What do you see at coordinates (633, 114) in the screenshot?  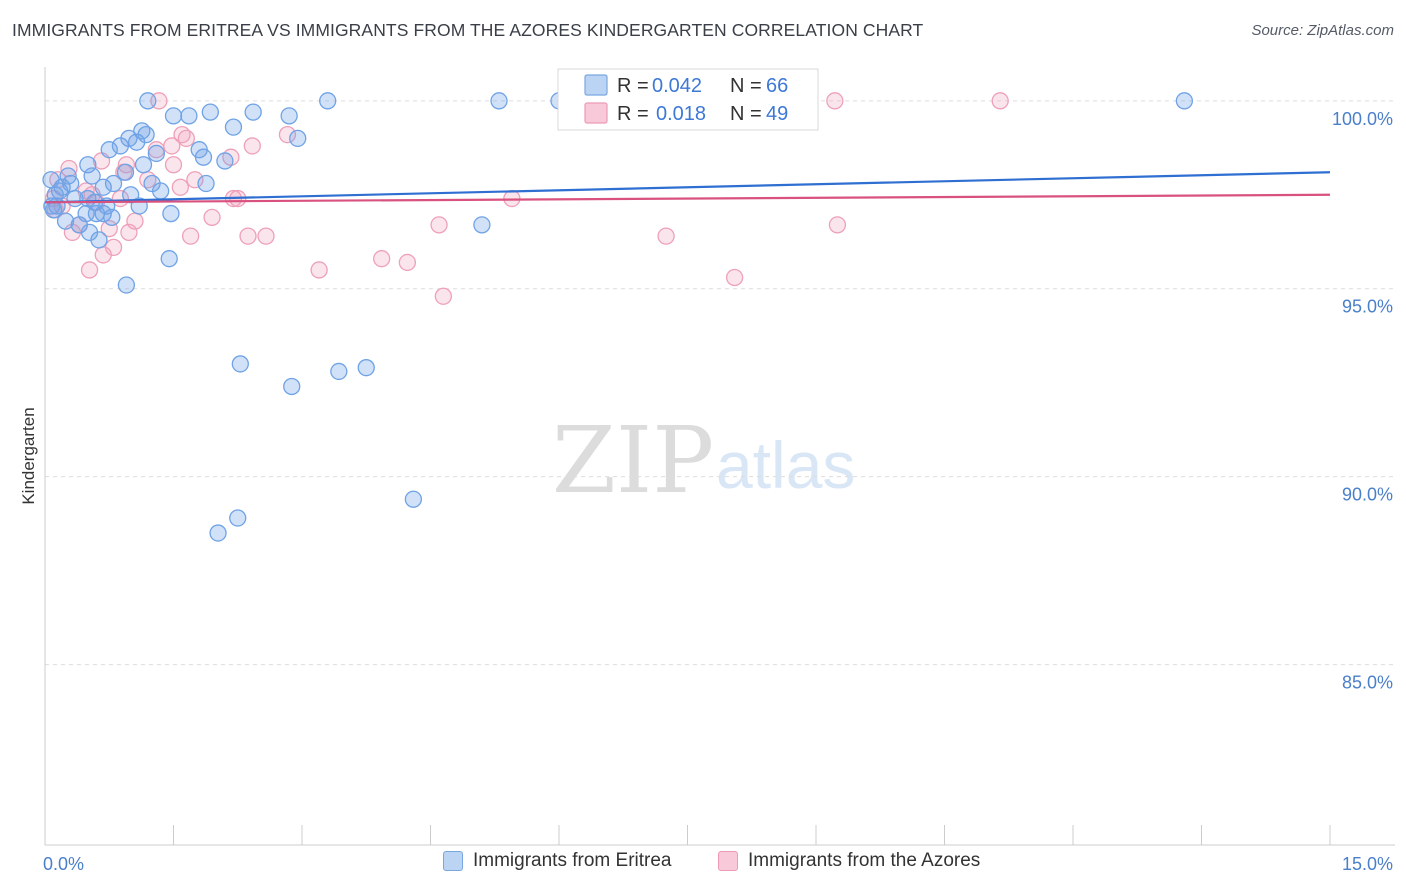 I see `legend-r-label-azores: R =` at bounding box center [633, 114].